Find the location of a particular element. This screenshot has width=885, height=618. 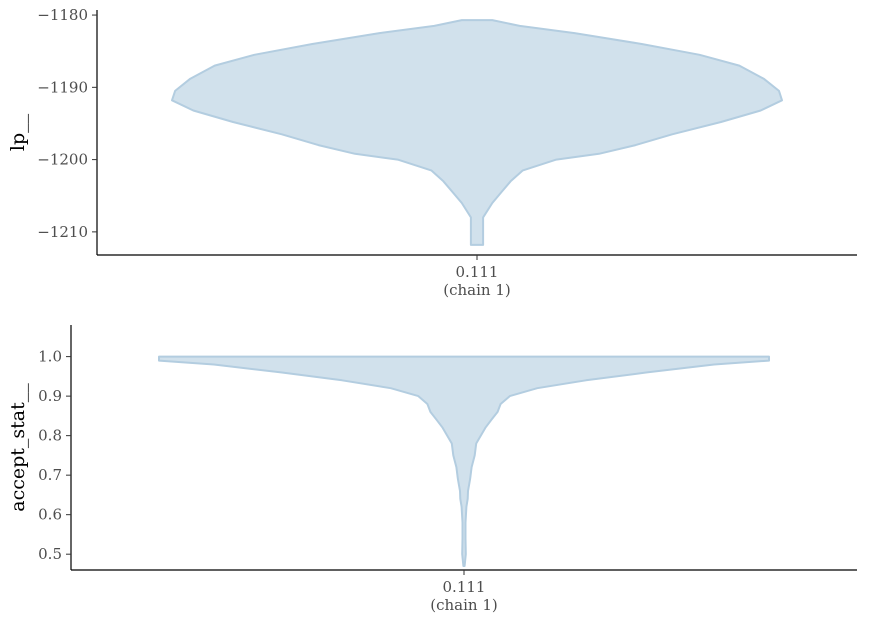

y-tick-label: 1.0 is located at coordinates (50, 357).